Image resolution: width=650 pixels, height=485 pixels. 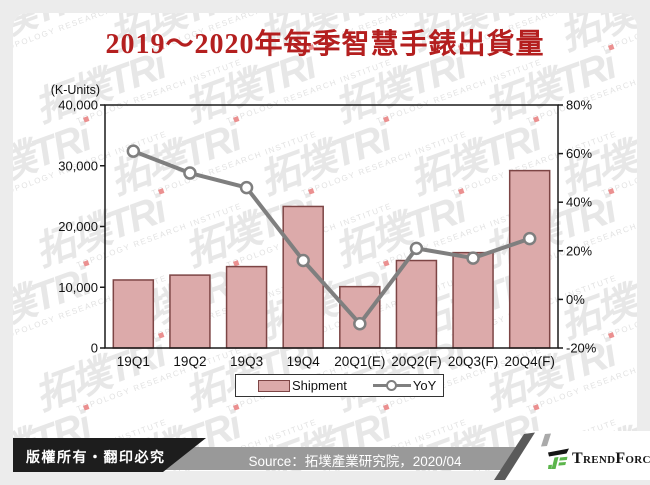 What do you see at coordinates (325, 44) in the screenshot?
I see `chart-title: 2019～2020年每季智慧手錶出貨量` at bounding box center [325, 44].